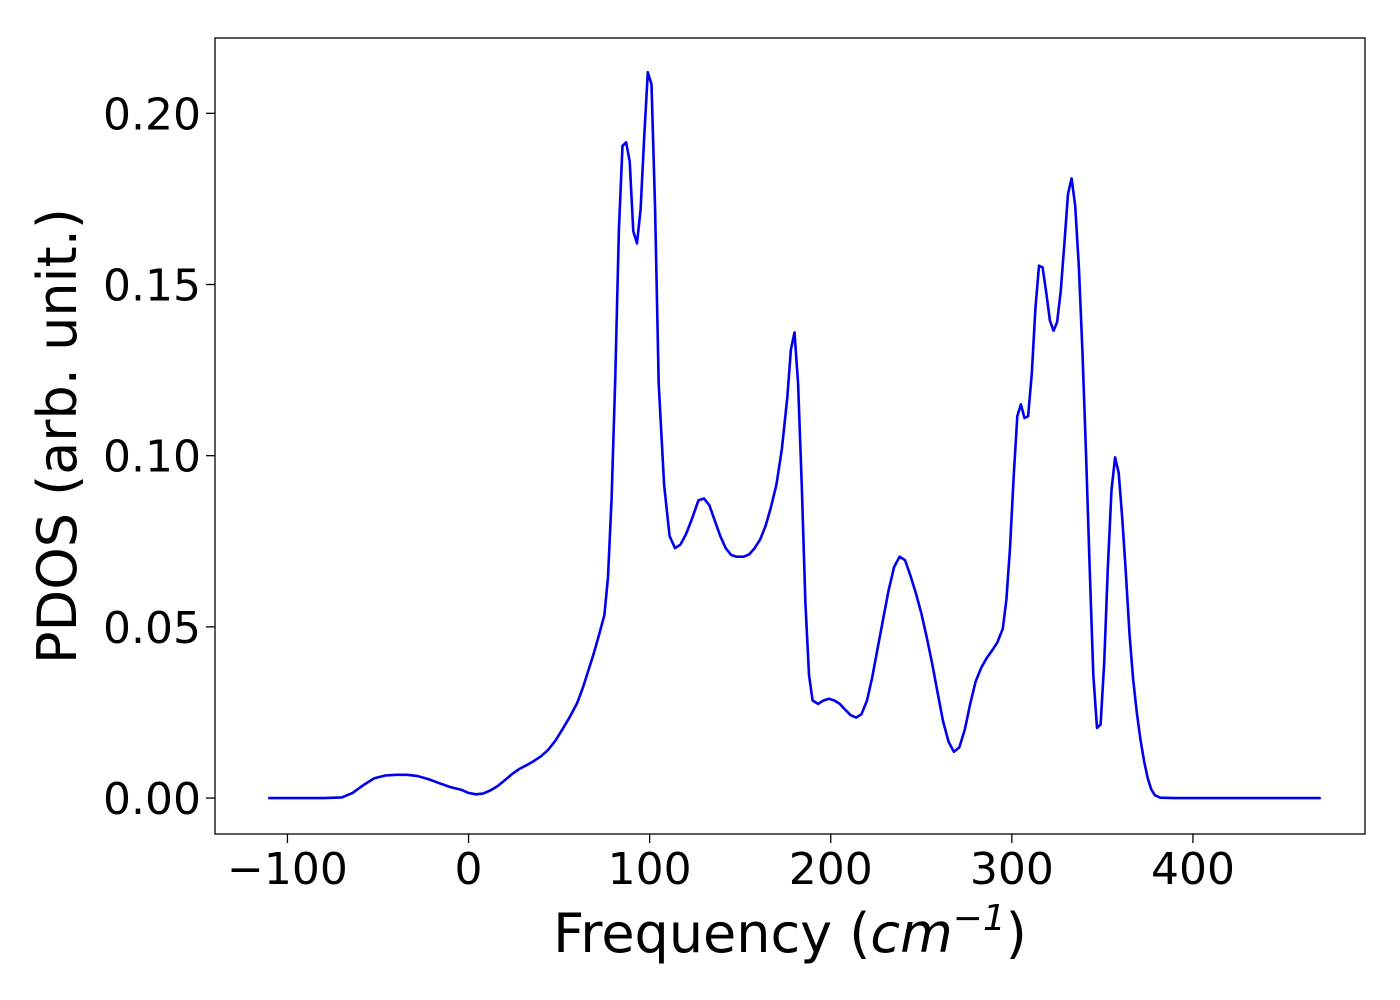 The height and width of the screenshot is (1000, 1400). Describe the element at coordinates (152, 114) in the screenshot. I see `y-tick-label: 0.20` at that location.